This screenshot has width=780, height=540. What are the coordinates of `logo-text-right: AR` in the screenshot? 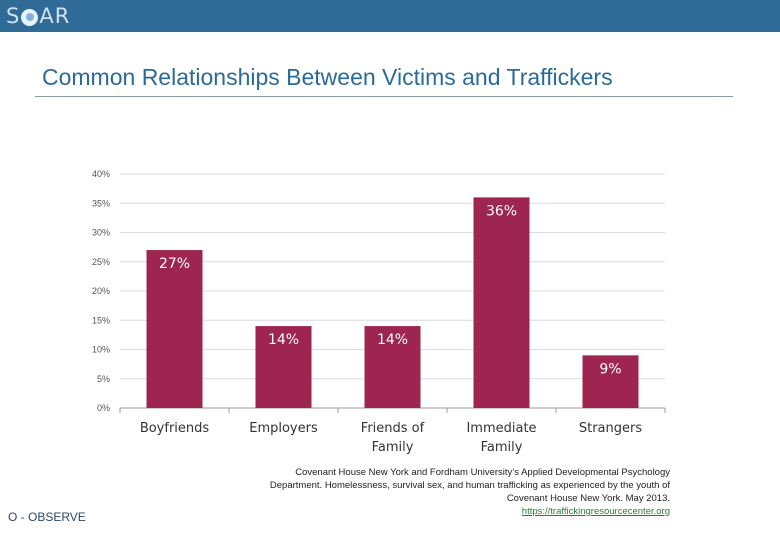 It's located at (55, 16).